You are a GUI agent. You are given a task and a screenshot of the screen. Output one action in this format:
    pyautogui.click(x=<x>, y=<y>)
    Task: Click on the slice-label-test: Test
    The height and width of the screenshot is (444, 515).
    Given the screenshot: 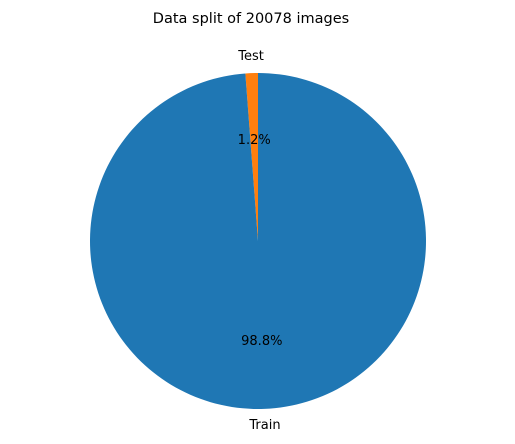 What is the action you would take?
    pyautogui.click(x=250, y=56)
    